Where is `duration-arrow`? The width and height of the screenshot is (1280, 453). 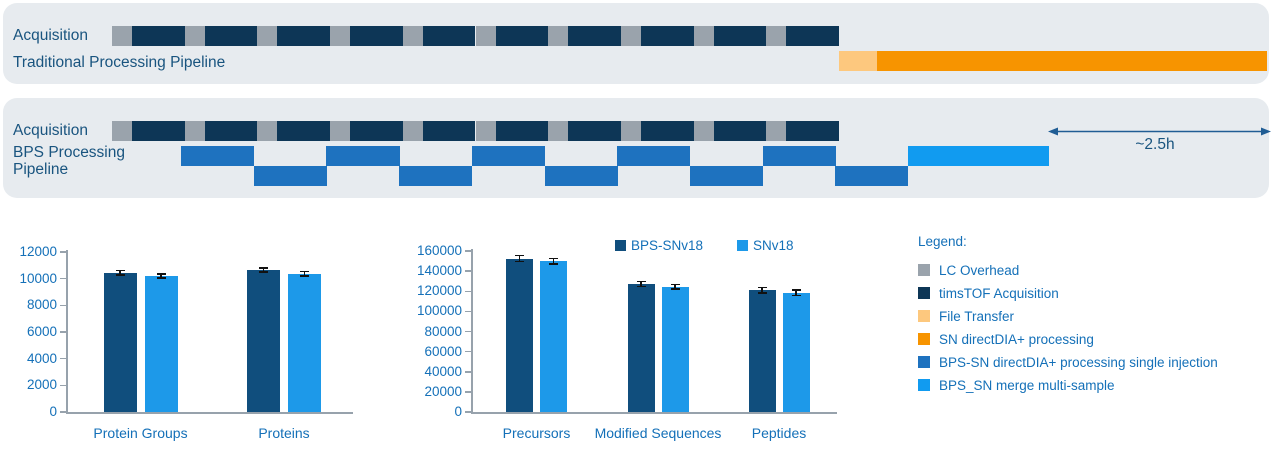 duration-arrow is located at coordinates (1159, 131).